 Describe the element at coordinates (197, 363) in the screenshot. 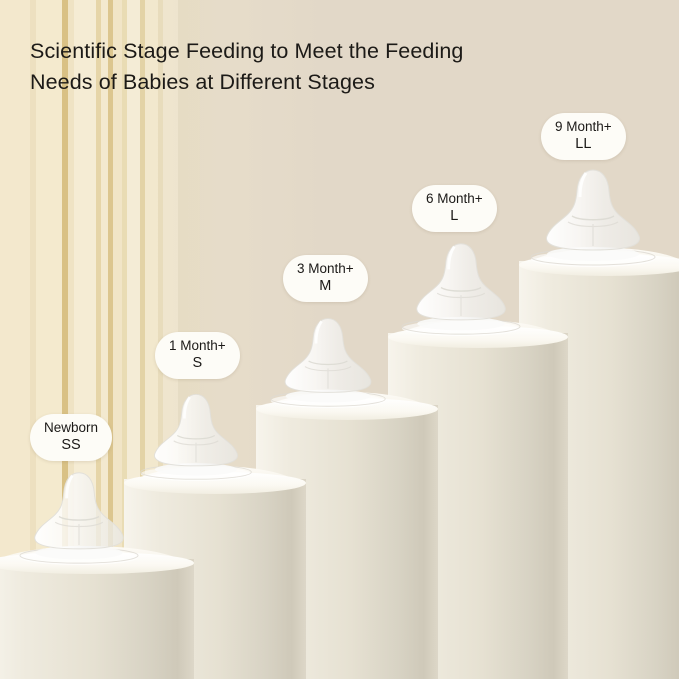

I see `stage-size-s: S` at that location.